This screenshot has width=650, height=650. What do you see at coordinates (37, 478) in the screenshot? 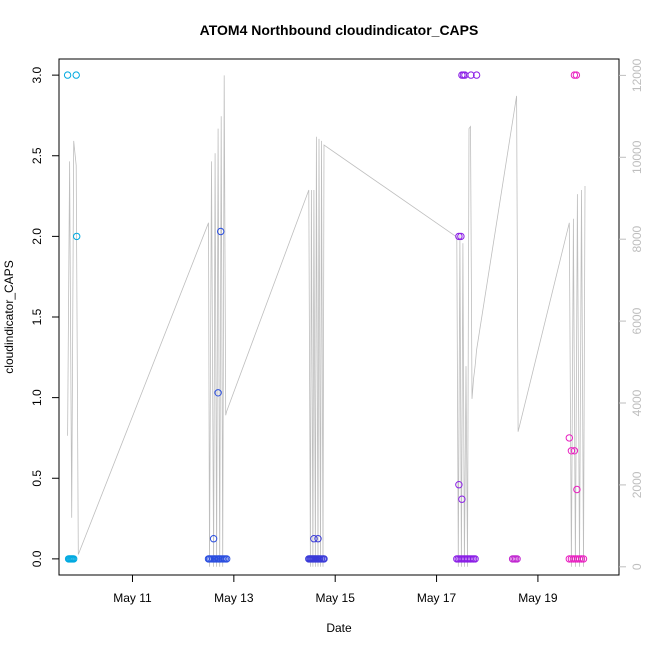
I see `y-tick-label: 0.5` at bounding box center [37, 478].